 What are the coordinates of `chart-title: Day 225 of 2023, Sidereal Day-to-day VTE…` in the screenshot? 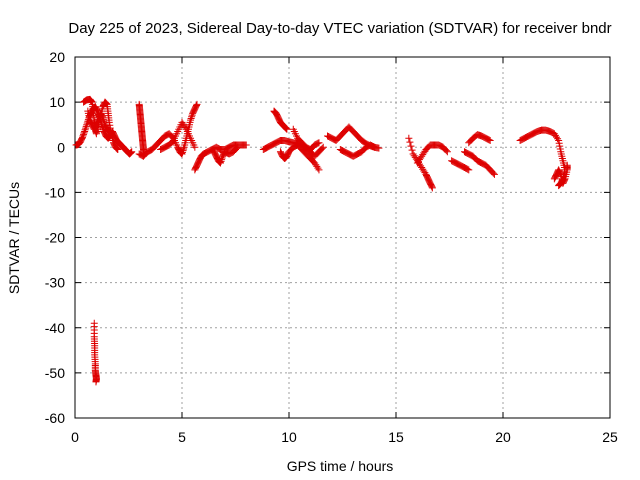 It's located at (339, 28).